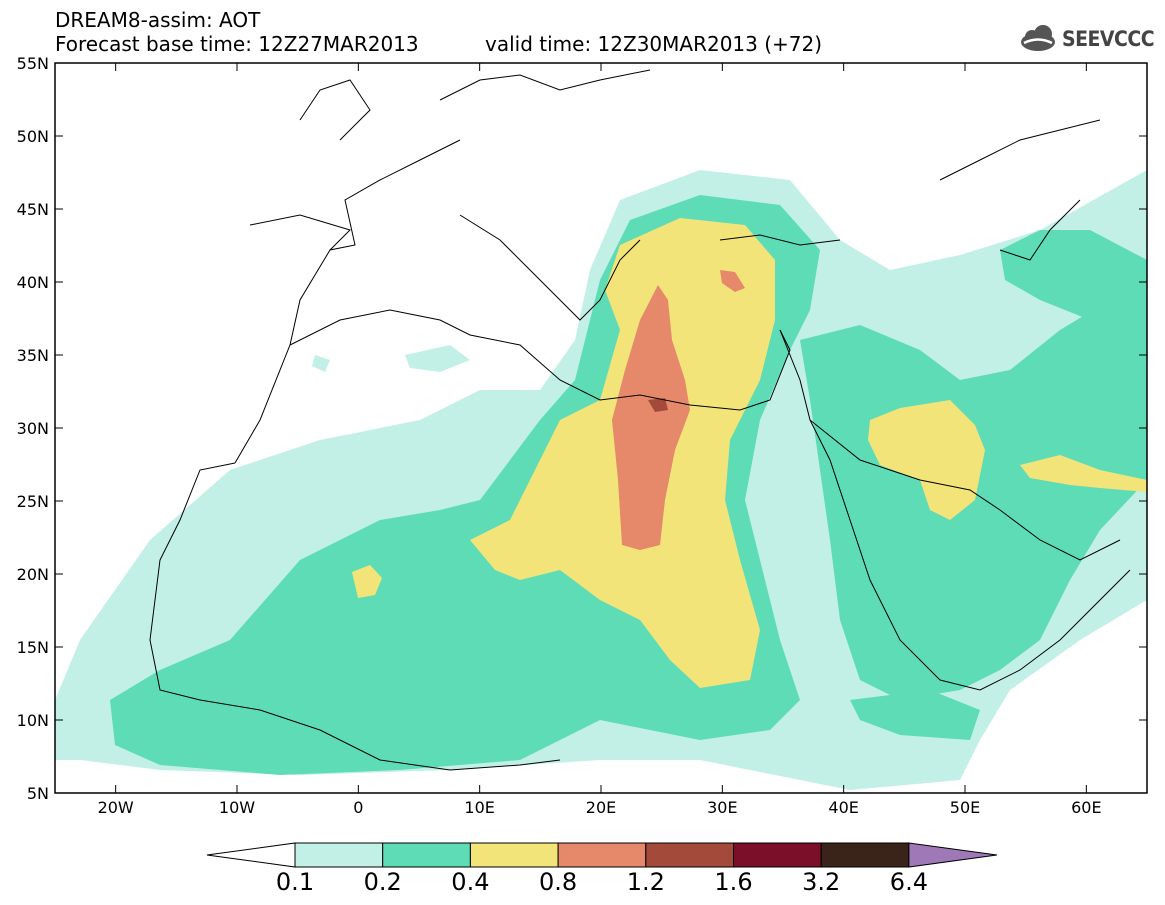  Describe the element at coordinates (158, 20) in the screenshot. I see `map-title: DREAM8-assim: AOT` at that location.